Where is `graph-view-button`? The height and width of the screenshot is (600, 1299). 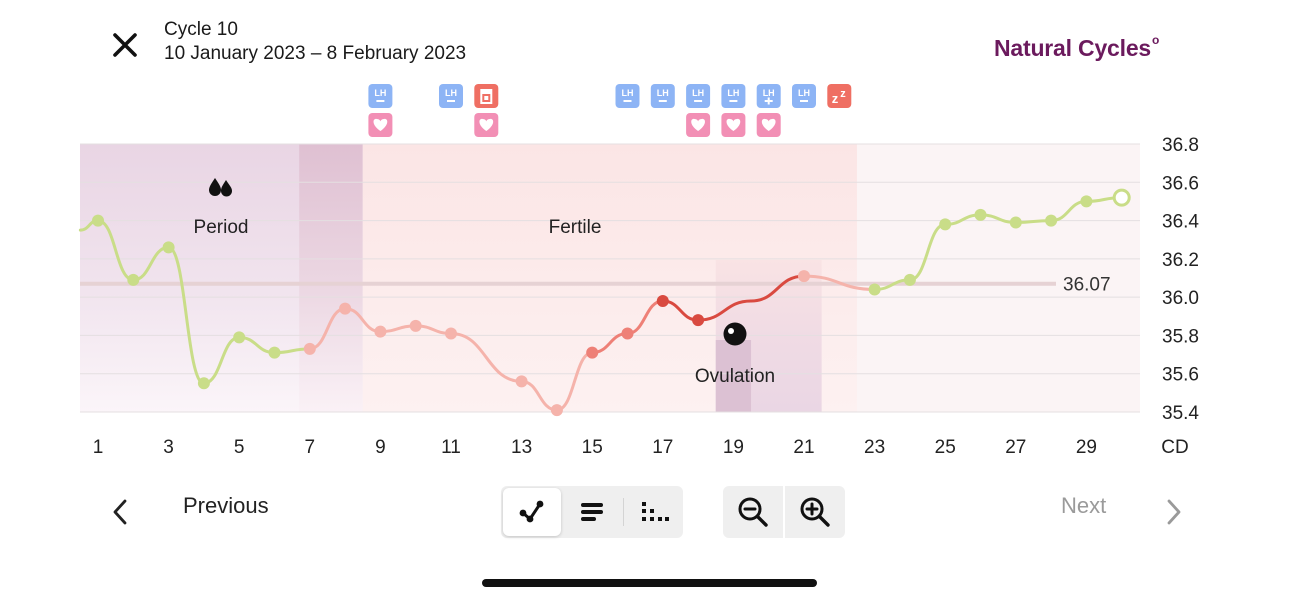 graph-view-button is located at coordinates (532, 512).